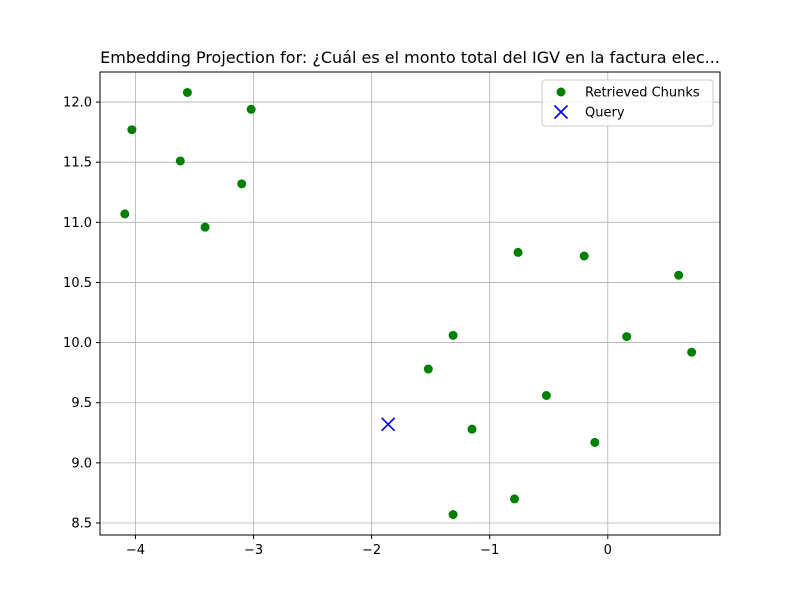  I want to click on legend-label: Retrieved Chunks, so click(642, 93).